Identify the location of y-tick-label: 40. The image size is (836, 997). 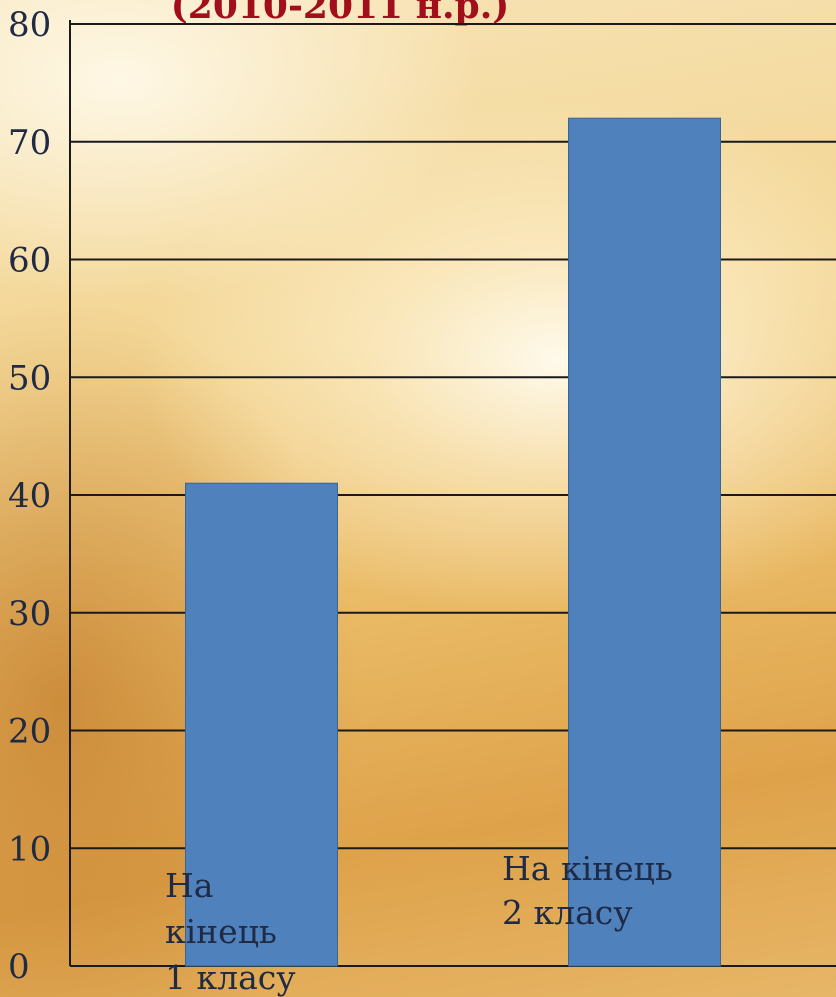
(29, 496).